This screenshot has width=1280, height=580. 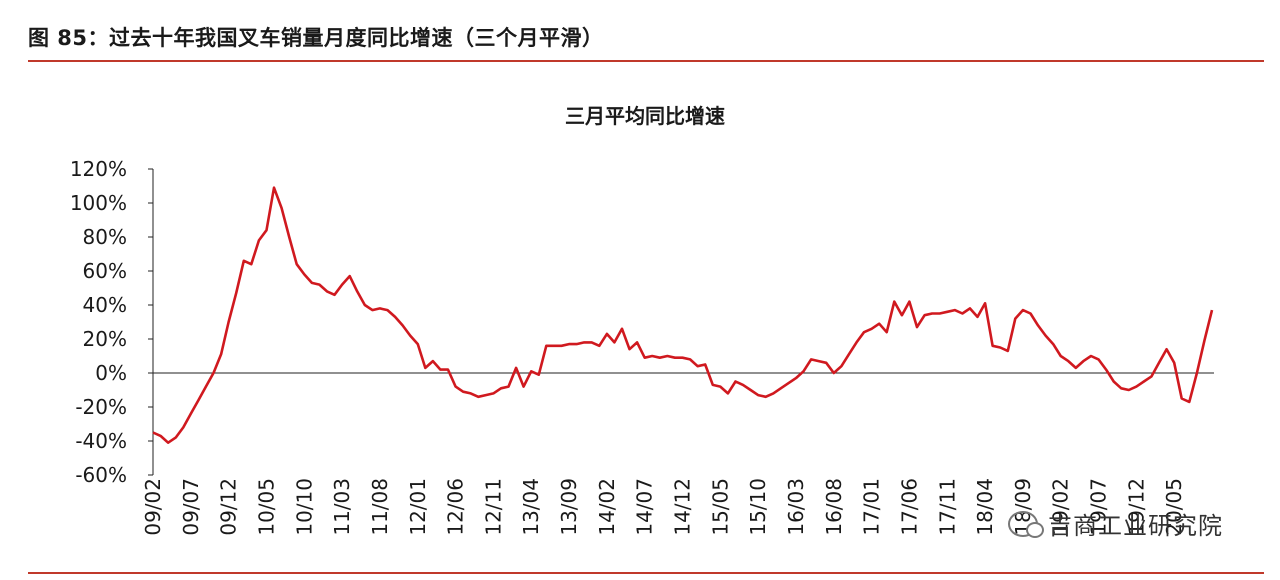 What do you see at coordinates (112, 322) in the screenshot?
I see `y-axis: -60% -40% -20% 0% 20% 40% 60% 80% 100% 120%` at bounding box center [112, 322].